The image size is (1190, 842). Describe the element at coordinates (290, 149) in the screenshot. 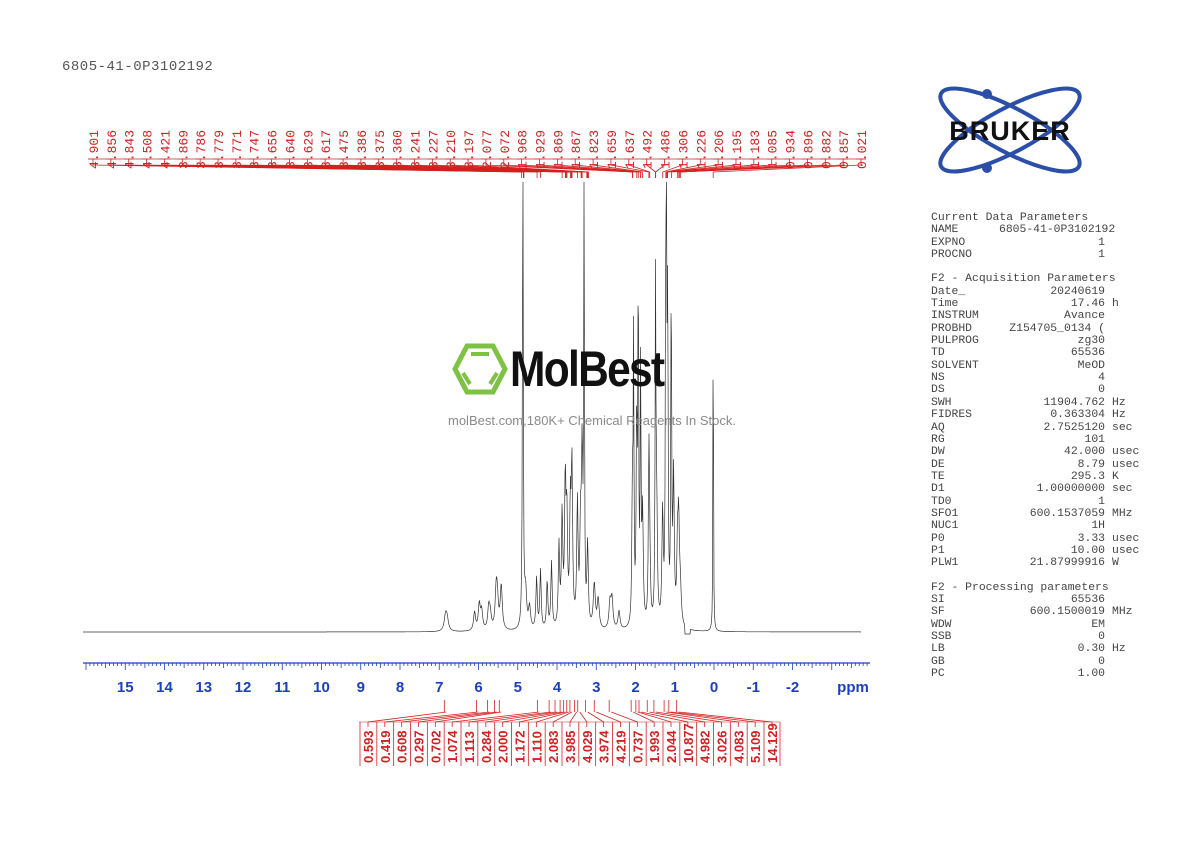

I see `svg-text: 3.640` at that location.